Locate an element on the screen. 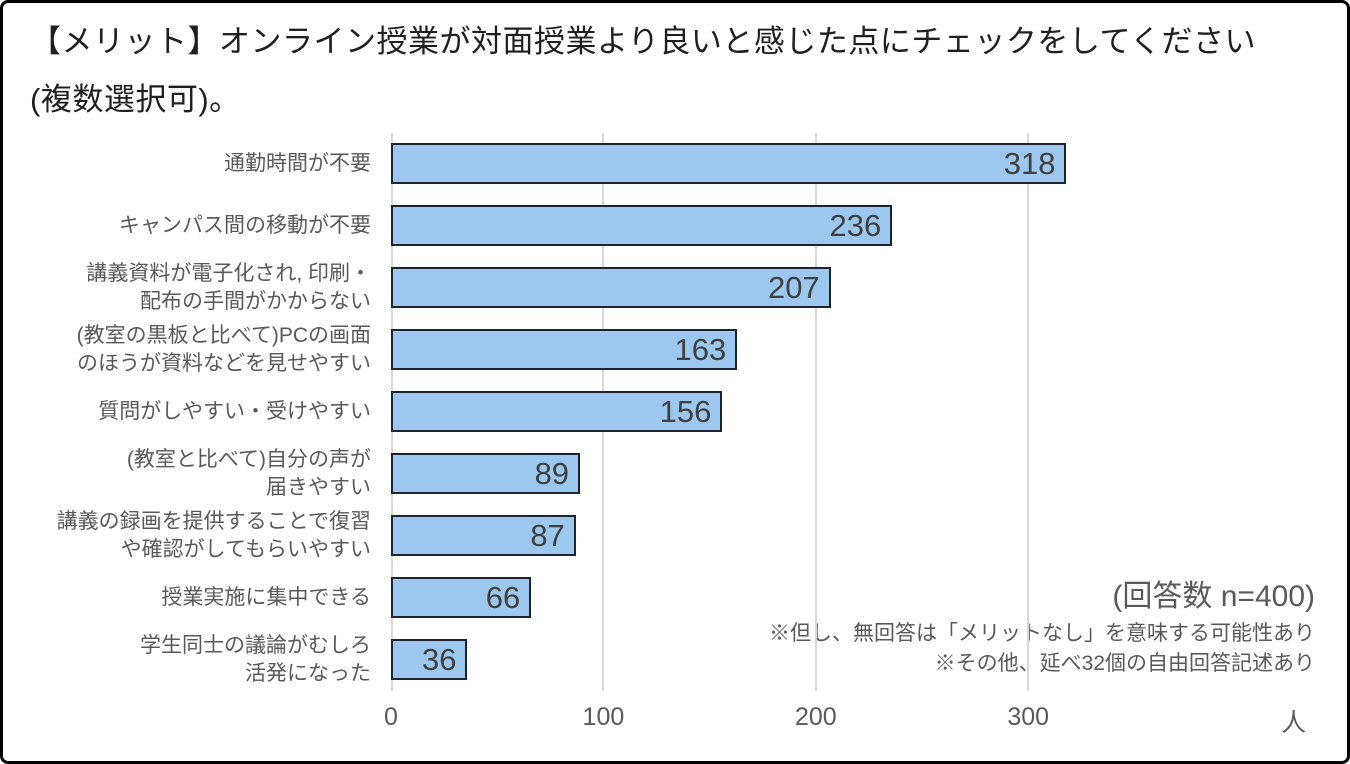 This screenshot has width=1350, height=764. x-tick-label: 100 is located at coordinates (603, 717).